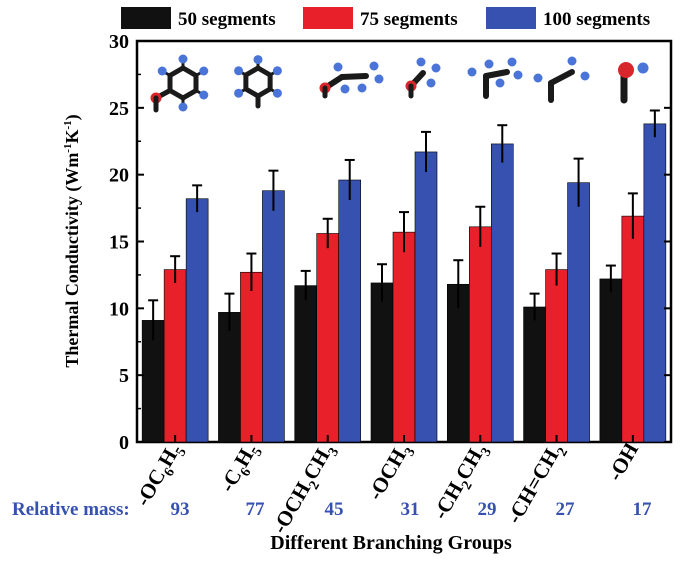 The width and height of the screenshot is (682, 562). I want to click on y-axis-title: Thermal Conductivity (Wm-1K-1), so click(72, 240).